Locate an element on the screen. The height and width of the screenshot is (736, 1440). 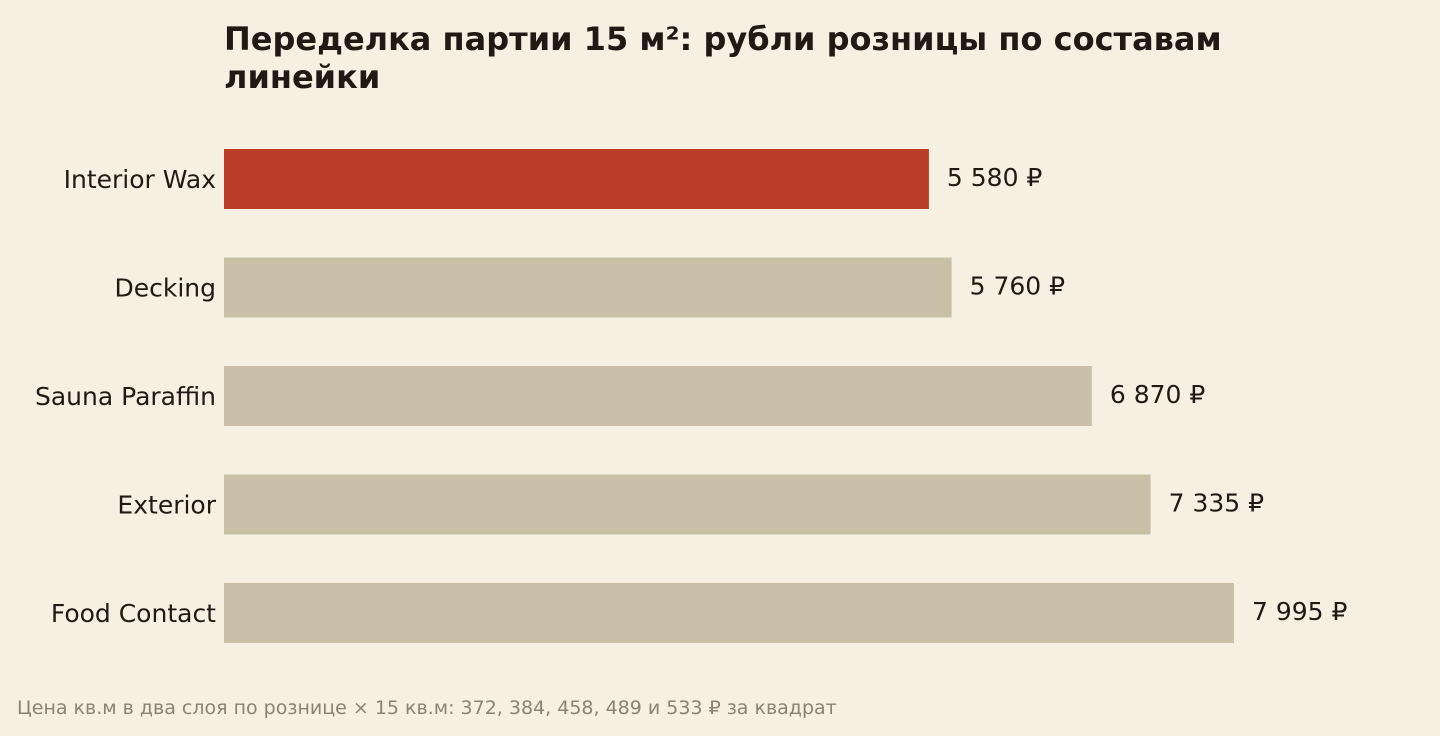
category-label-food-contact: Food Contact is located at coordinates (133, 613).